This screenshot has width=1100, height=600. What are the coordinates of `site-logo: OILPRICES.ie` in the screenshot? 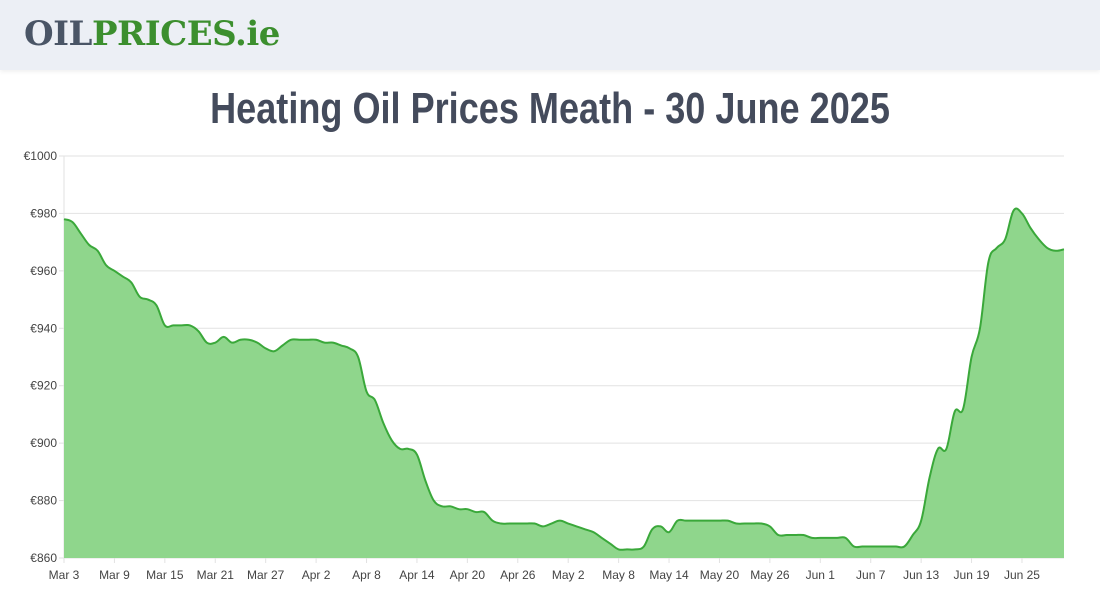 It's located at (152, 34).